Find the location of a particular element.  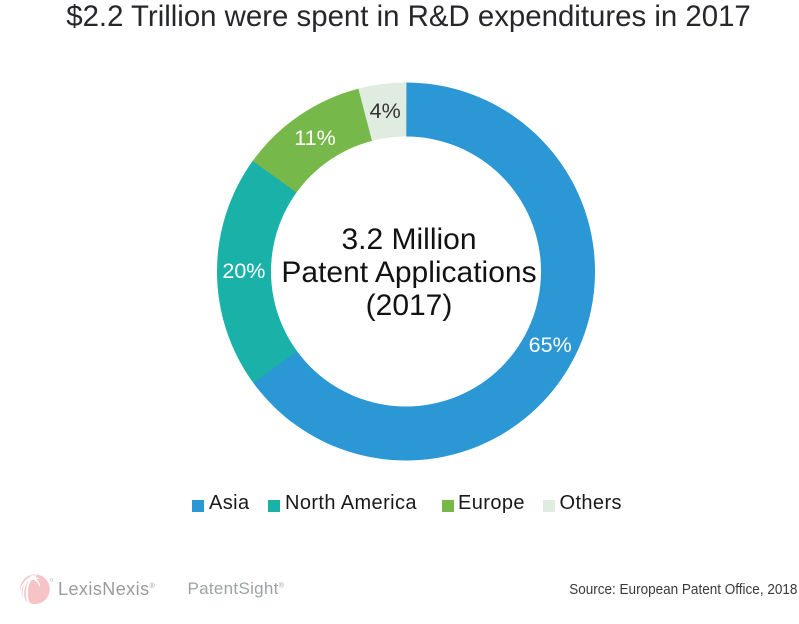

svg-text: 4% is located at coordinates (385, 111).